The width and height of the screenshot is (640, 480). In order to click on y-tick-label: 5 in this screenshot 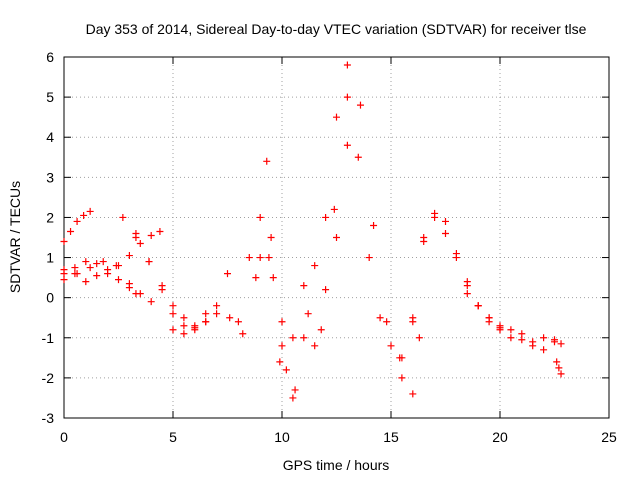, I will do `click(50, 97)`.